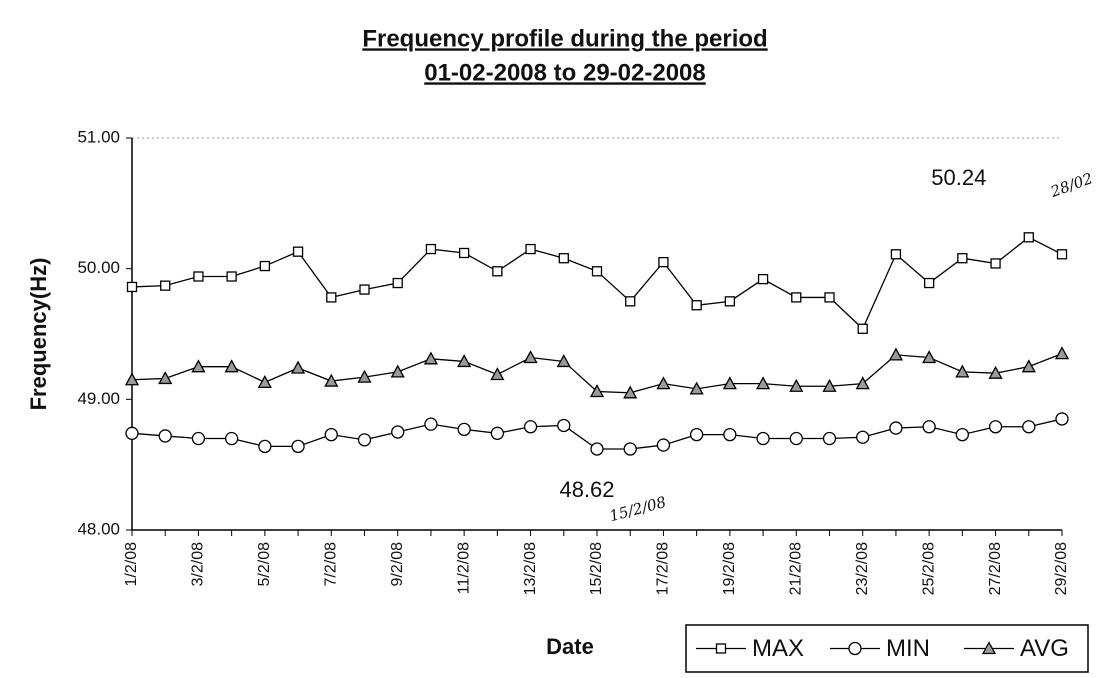  What do you see at coordinates (586, 489) in the screenshot?
I see `data-label: 48.62` at bounding box center [586, 489].